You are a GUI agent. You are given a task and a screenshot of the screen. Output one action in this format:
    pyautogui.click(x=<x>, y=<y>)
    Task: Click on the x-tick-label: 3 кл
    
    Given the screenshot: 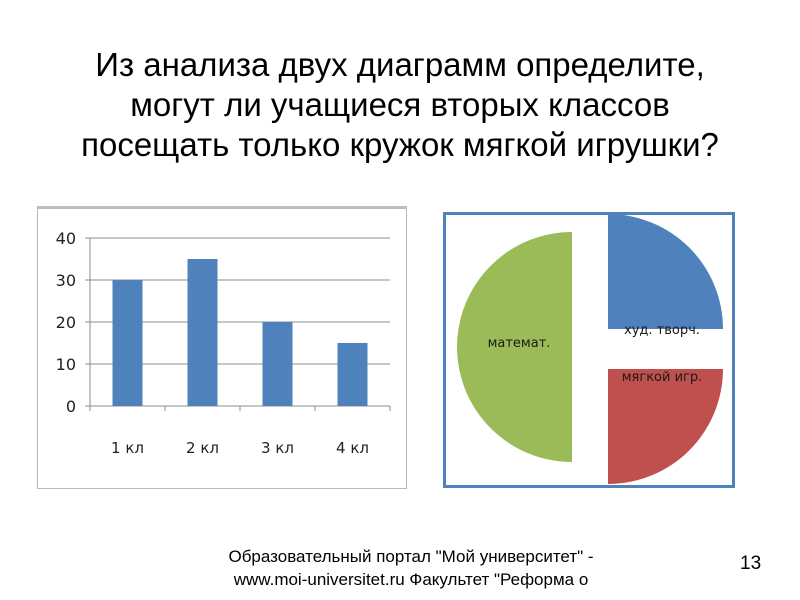 What is the action you would take?
    pyautogui.click(x=277, y=448)
    